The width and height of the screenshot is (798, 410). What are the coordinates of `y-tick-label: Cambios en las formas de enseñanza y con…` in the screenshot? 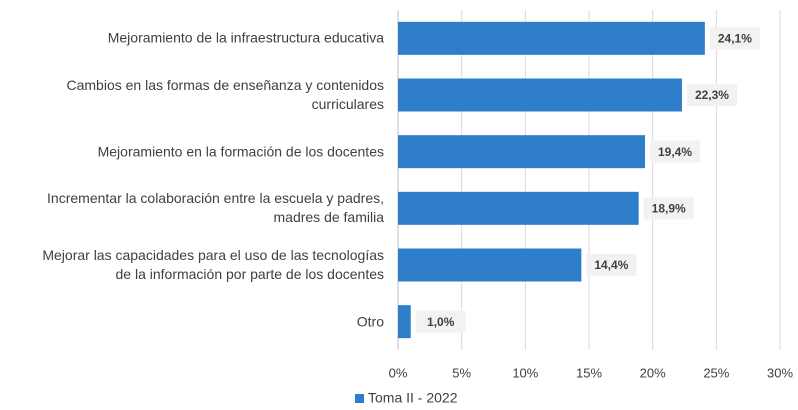 It's located at (225, 94).